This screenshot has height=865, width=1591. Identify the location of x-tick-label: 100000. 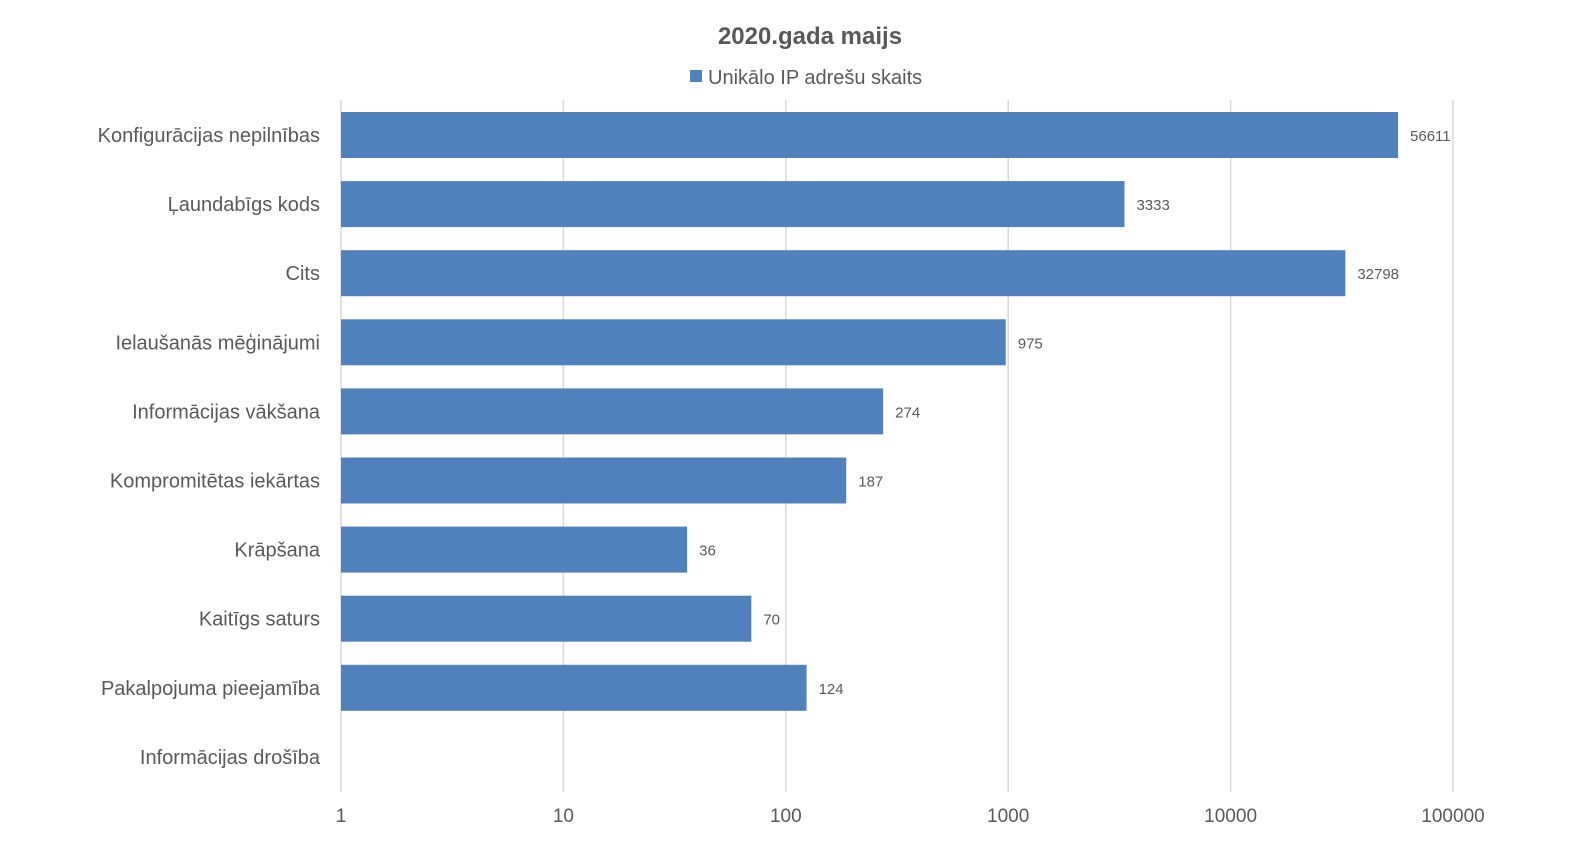
(1452, 816).